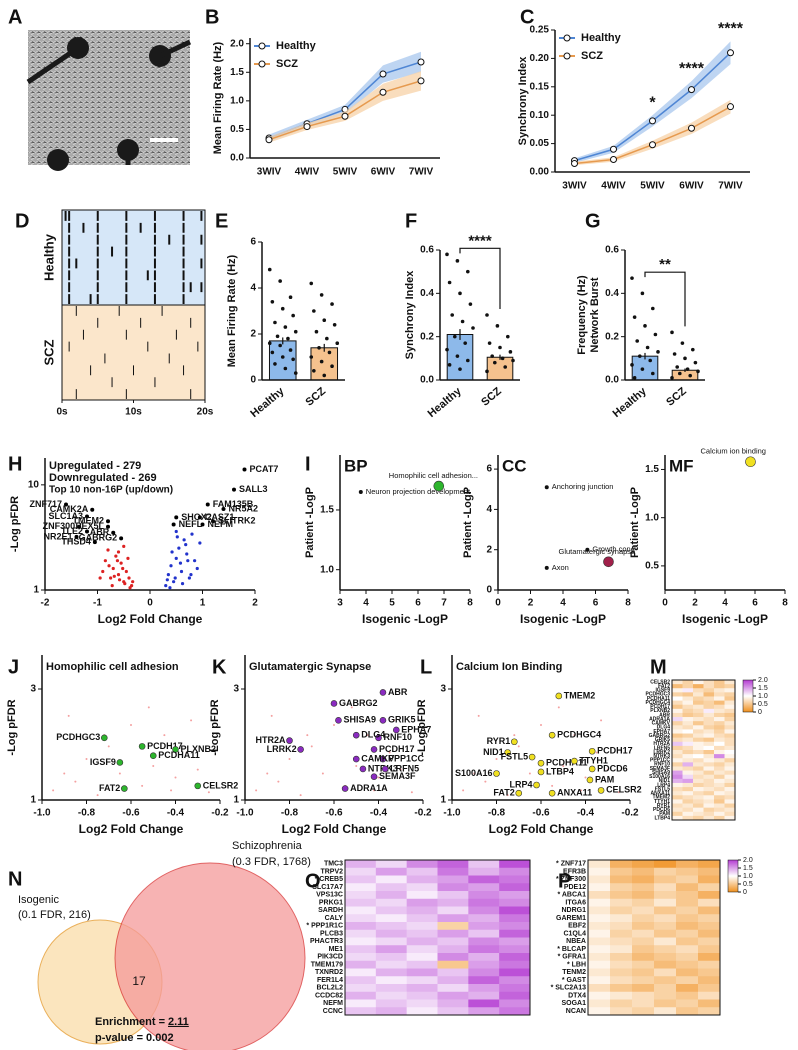  What do you see at coordinates (612, 293) in the screenshot?
I see `y-tick-label: 0.4` at bounding box center [612, 293].